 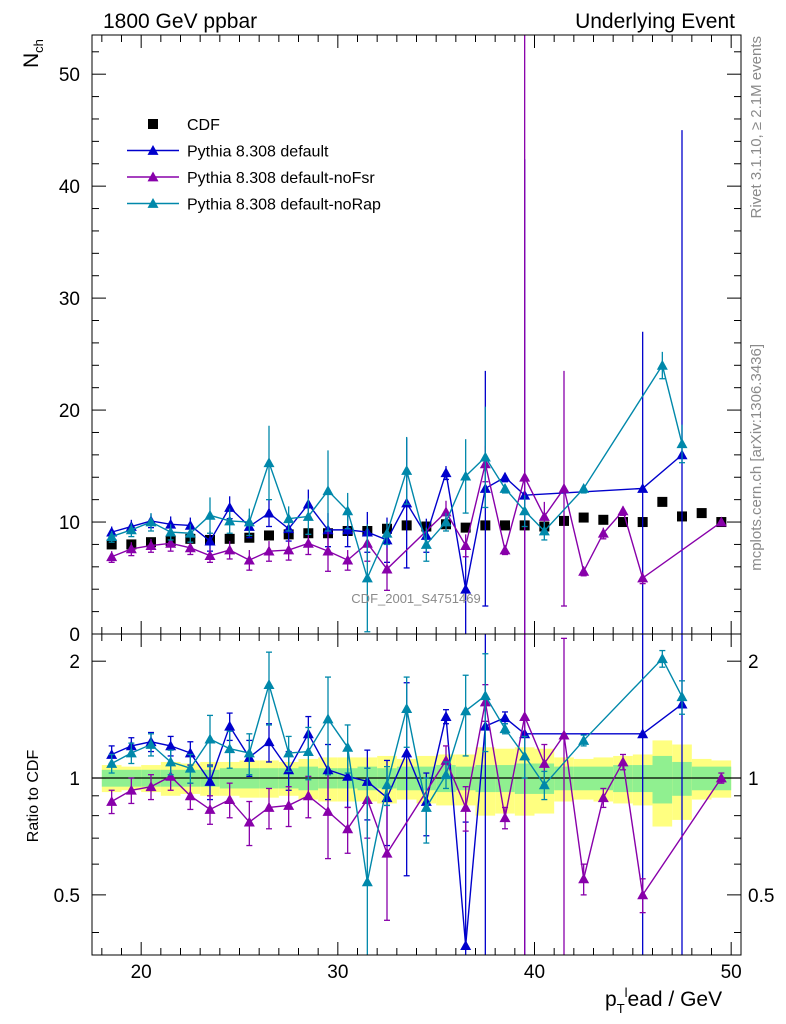 What do you see at coordinates (74, 635) in the screenshot?
I see `y-tick-label: 0` at bounding box center [74, 635].